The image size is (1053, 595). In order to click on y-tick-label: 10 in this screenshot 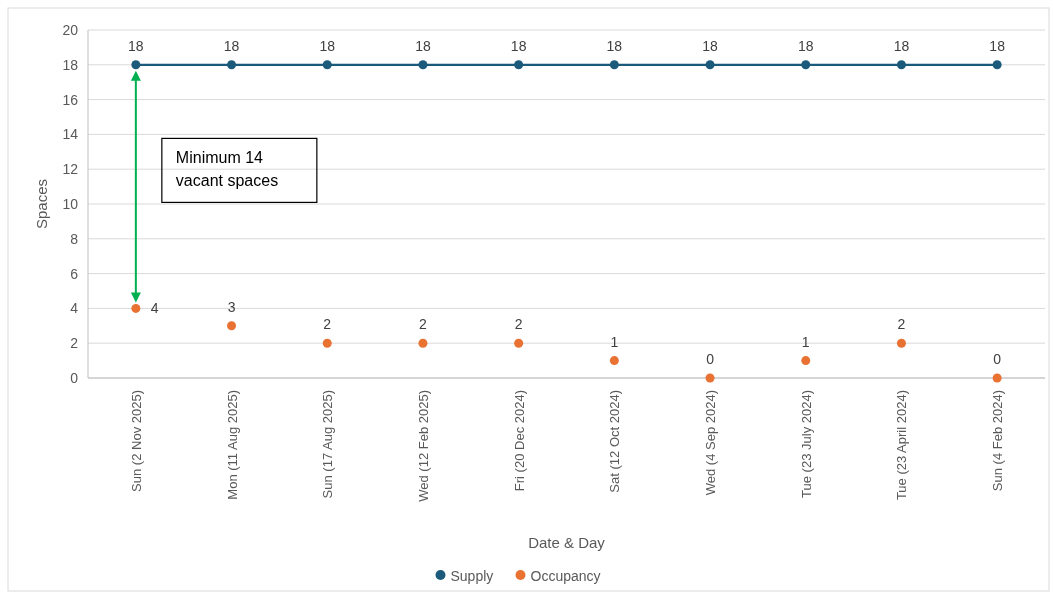, I will do `click(70, 203)`.